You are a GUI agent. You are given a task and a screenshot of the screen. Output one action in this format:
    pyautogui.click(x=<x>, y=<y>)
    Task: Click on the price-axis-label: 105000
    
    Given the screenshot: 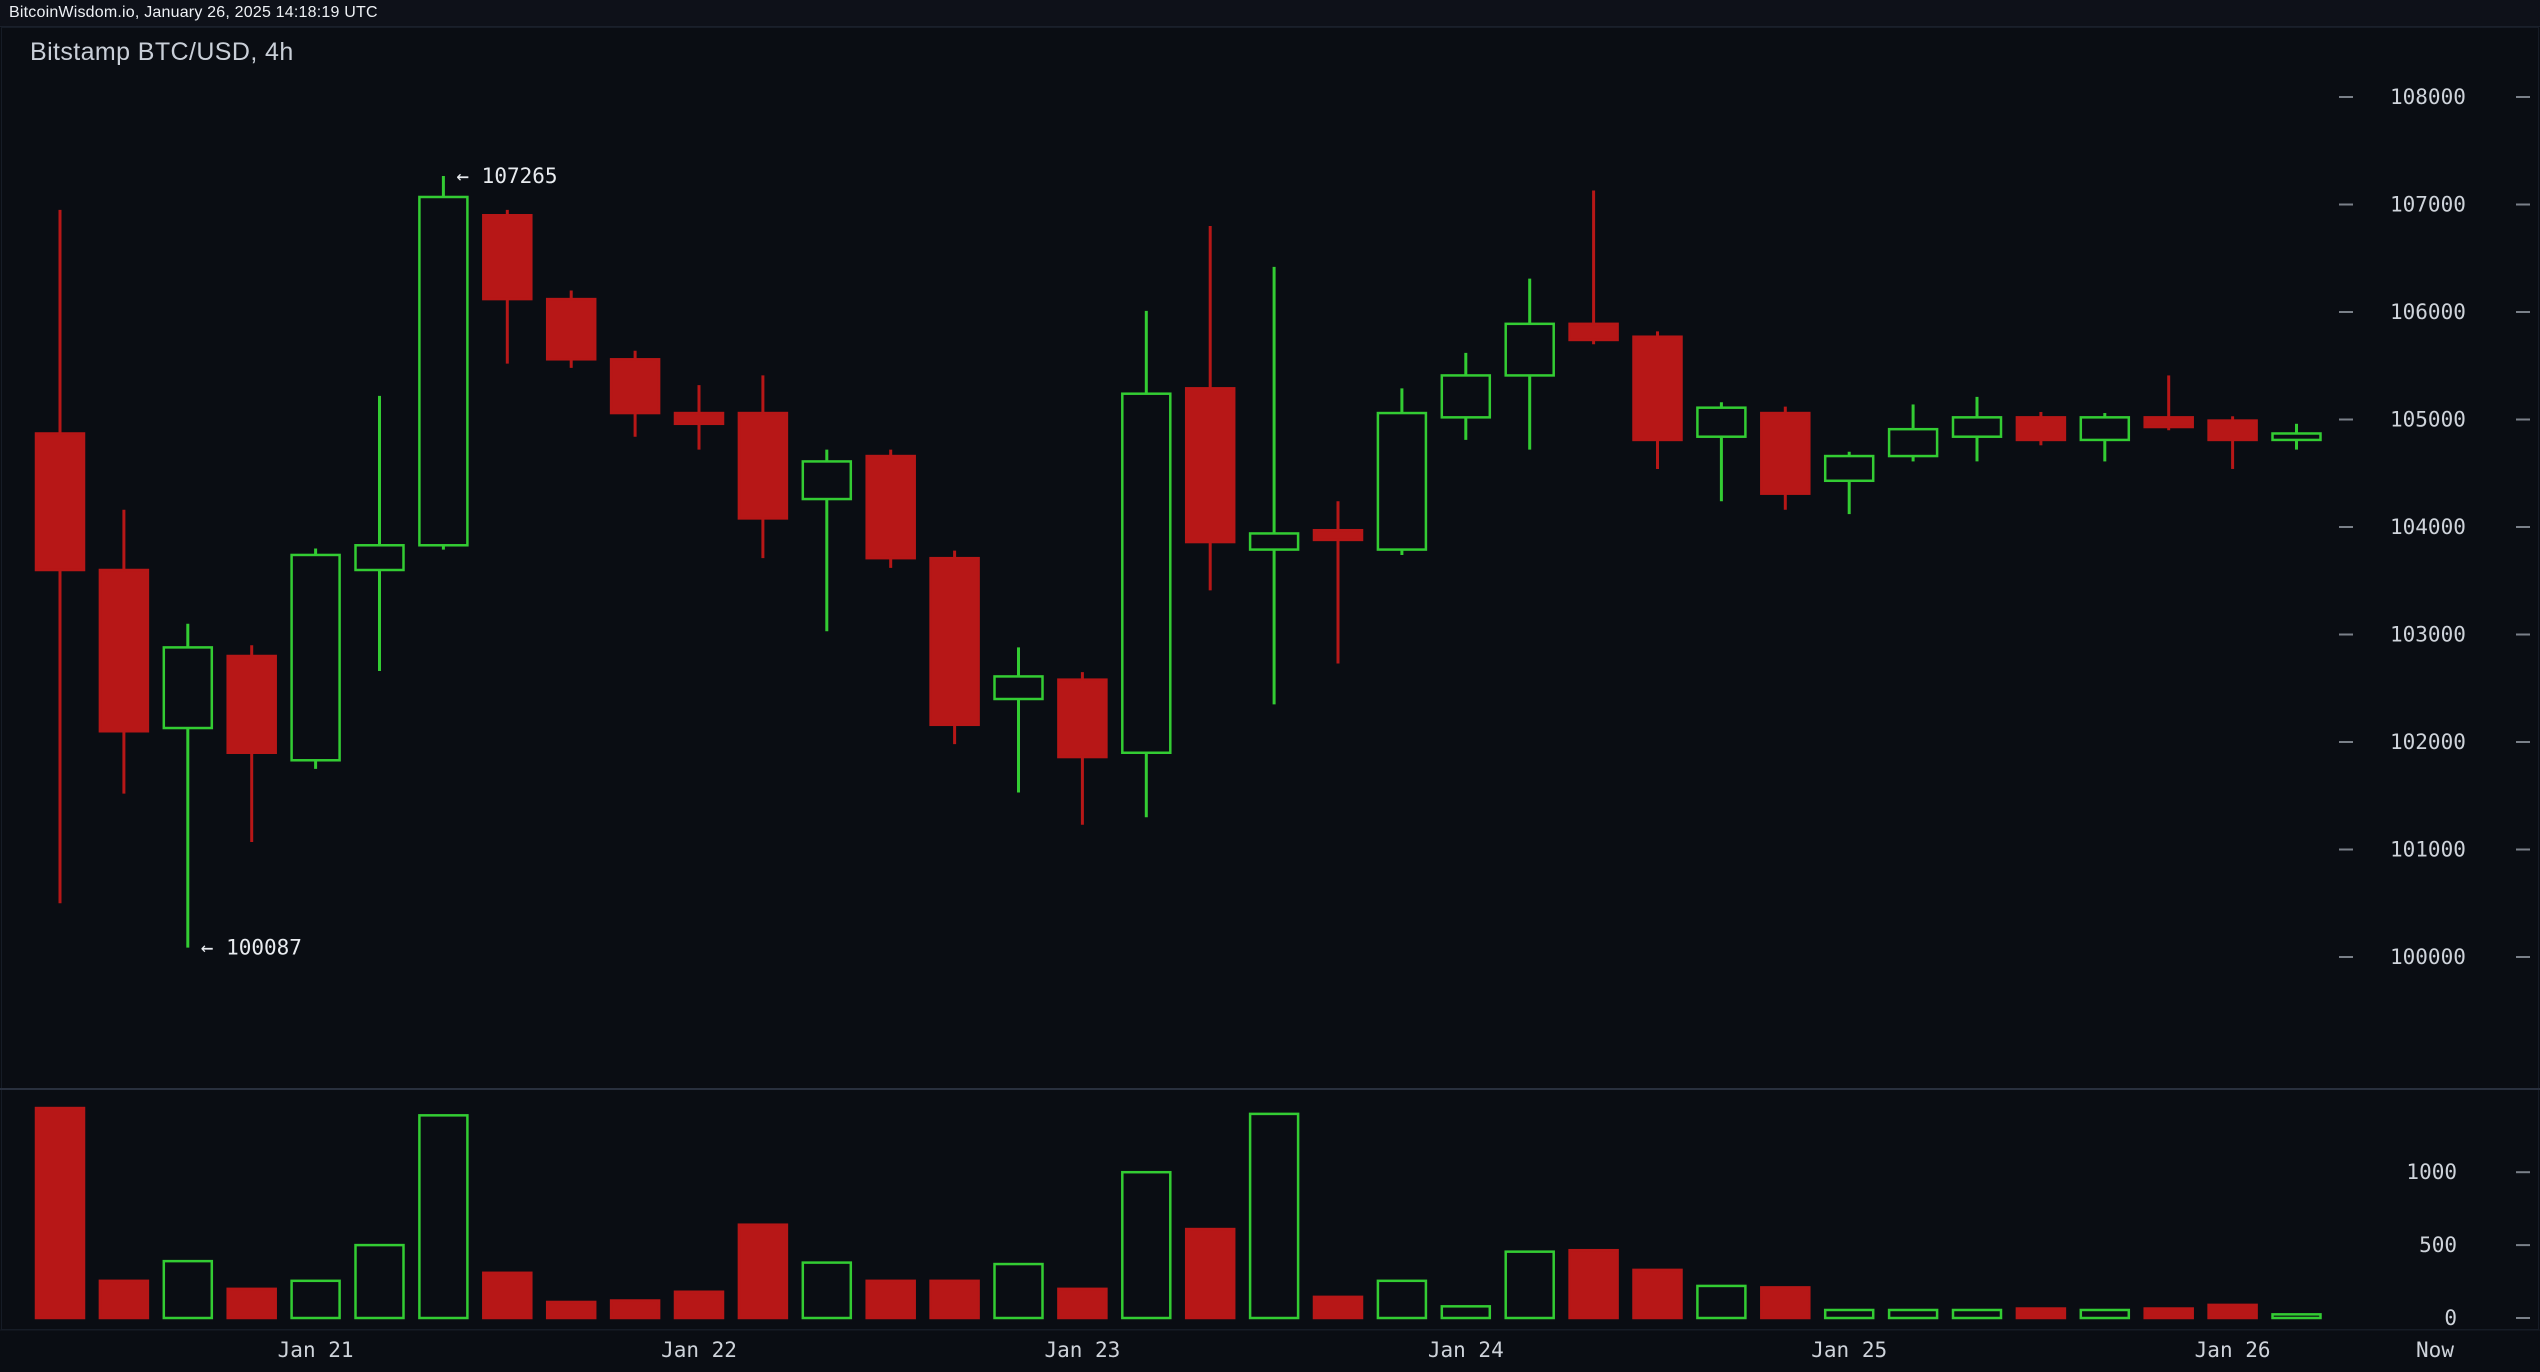 What is the action you would take?
    pyautogui.click(x=2428, y=420)
    